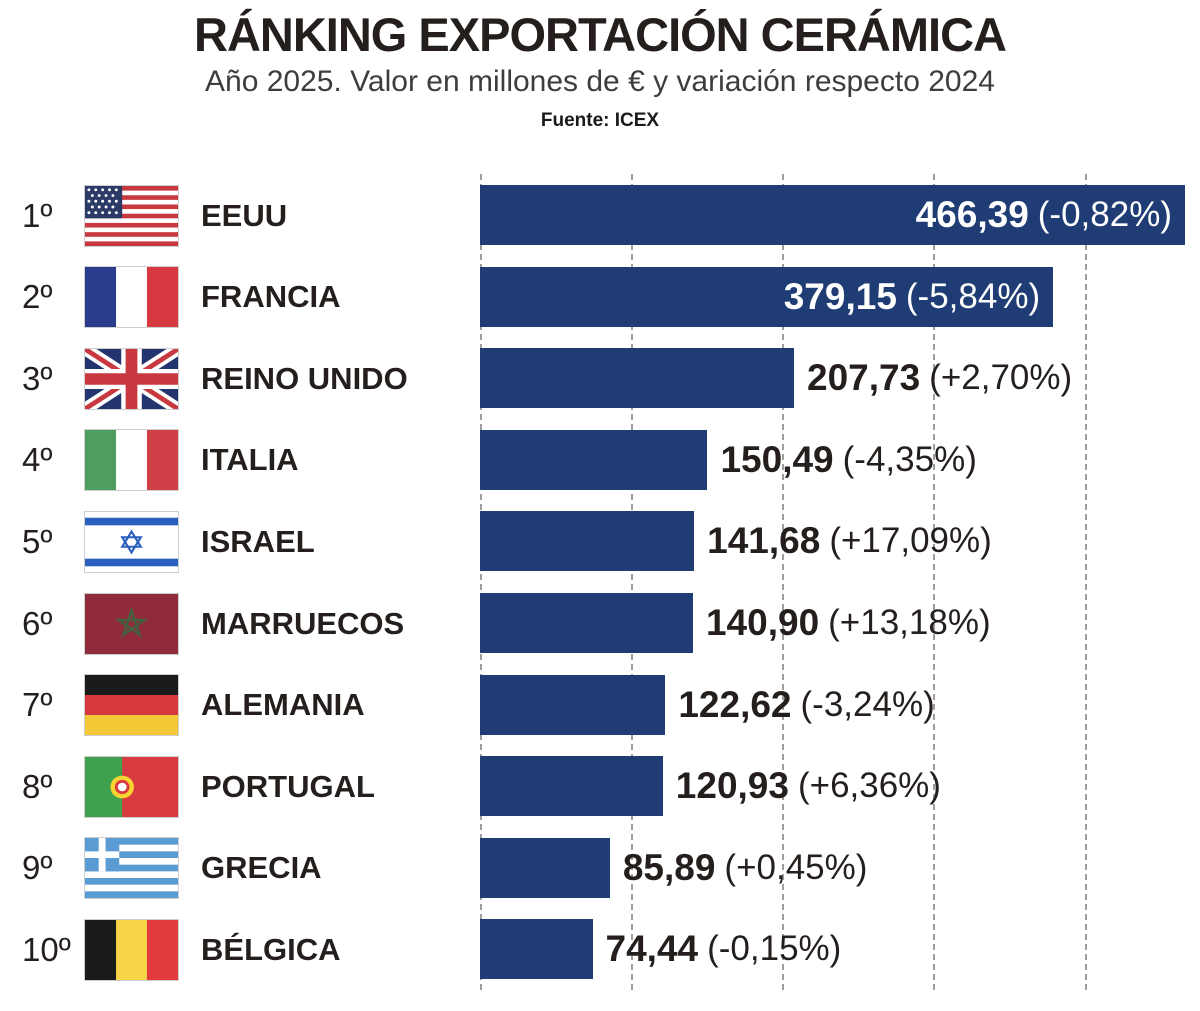  I want to click on rank-label: 10º, so click(46, 949).